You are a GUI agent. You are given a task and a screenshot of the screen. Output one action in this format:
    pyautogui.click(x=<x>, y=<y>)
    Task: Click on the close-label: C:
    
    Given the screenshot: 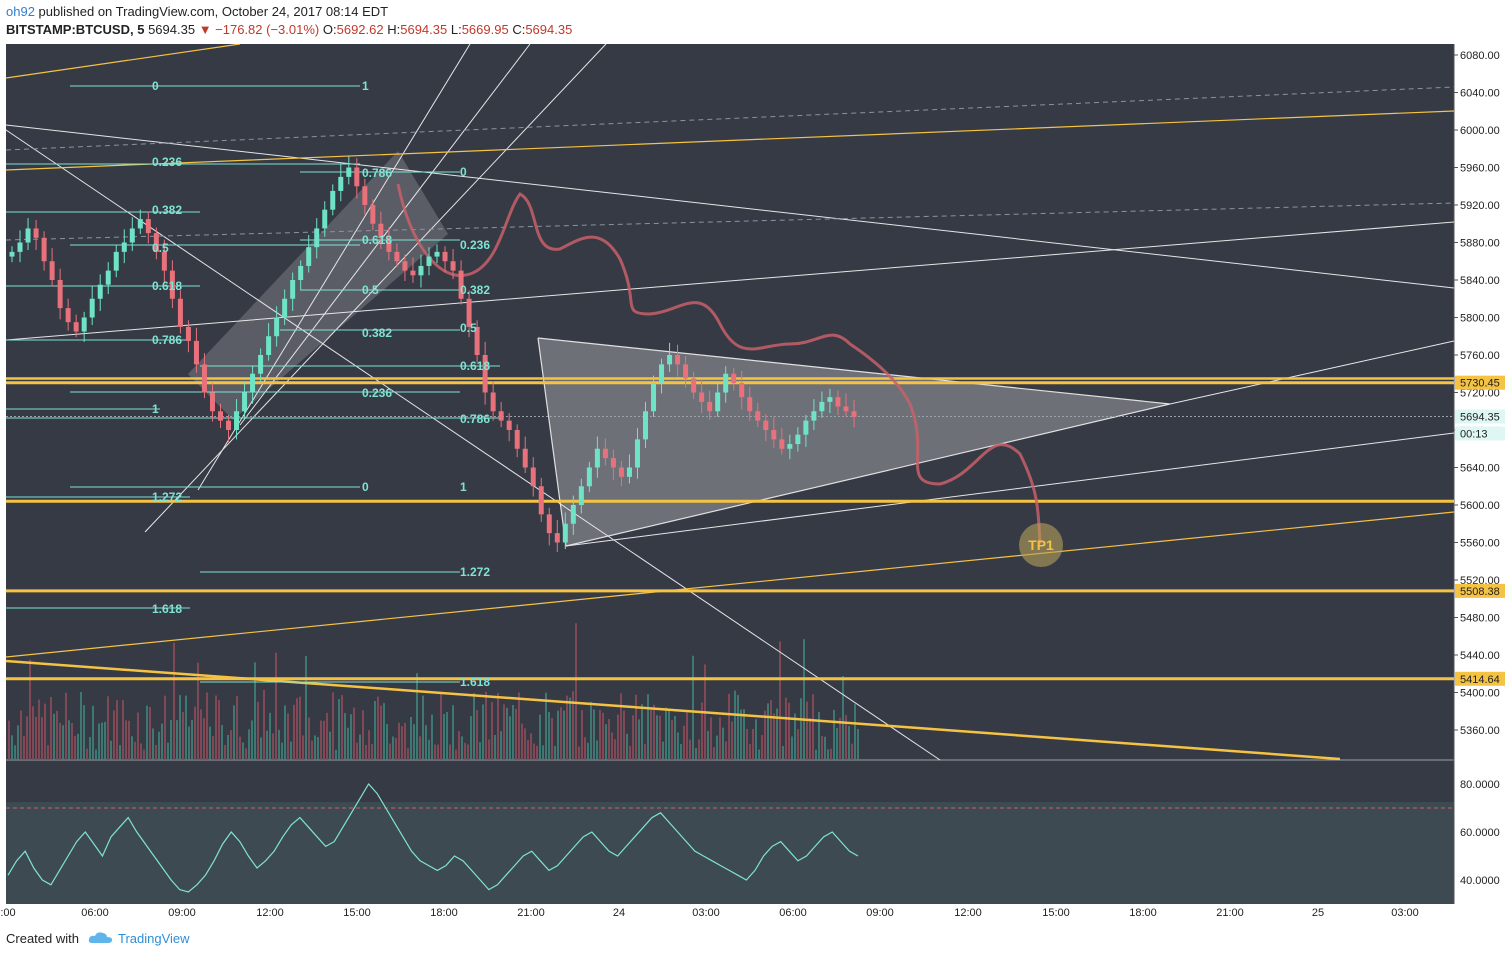 What is the action you would take?
    pyautogui.click(x=519, y=29)
    